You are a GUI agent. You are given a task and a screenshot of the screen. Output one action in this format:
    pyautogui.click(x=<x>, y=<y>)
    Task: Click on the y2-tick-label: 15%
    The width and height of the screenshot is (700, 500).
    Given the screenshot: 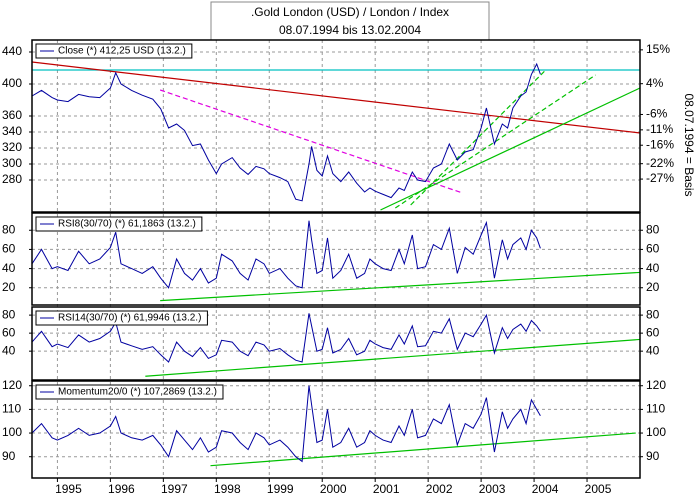 What is the action you would take?
    pyautogui.click(x=658, y=49)
    